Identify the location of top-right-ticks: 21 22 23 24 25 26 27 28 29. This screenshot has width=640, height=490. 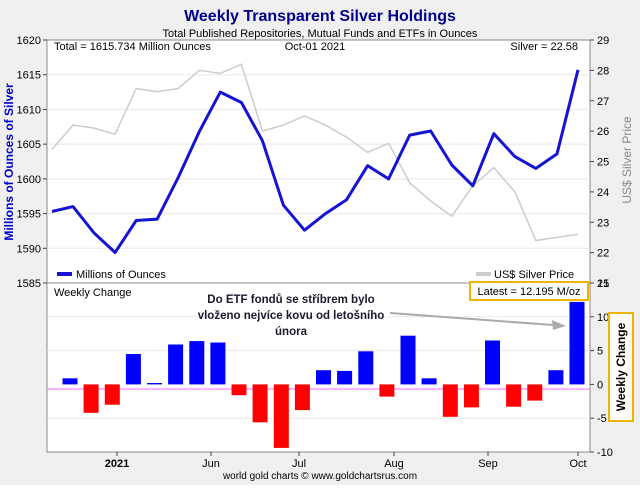
(599, 162).